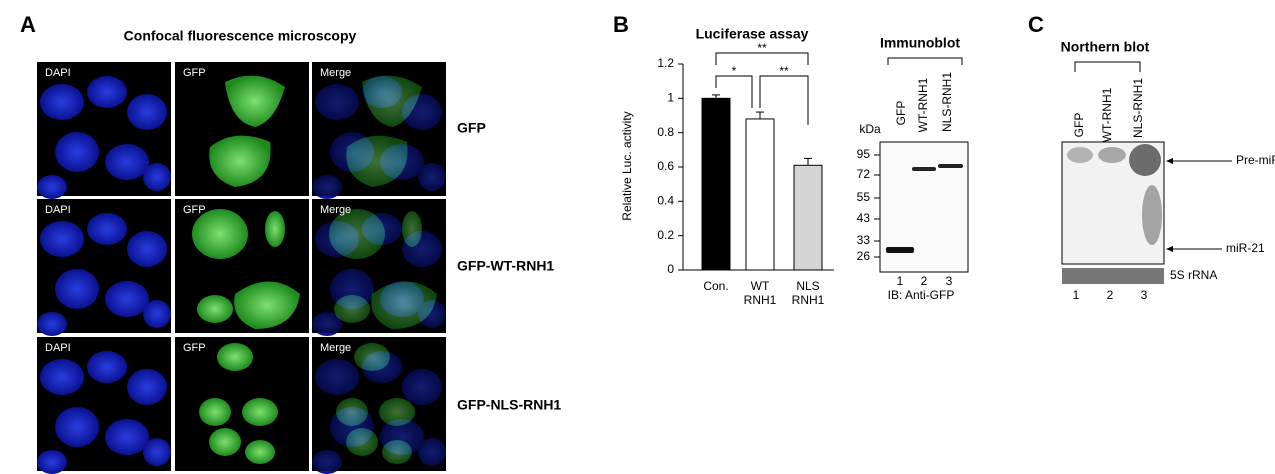  Describe the element at coordinates (28, 24) in the screenshot. I see `panel-label: A` at that location.